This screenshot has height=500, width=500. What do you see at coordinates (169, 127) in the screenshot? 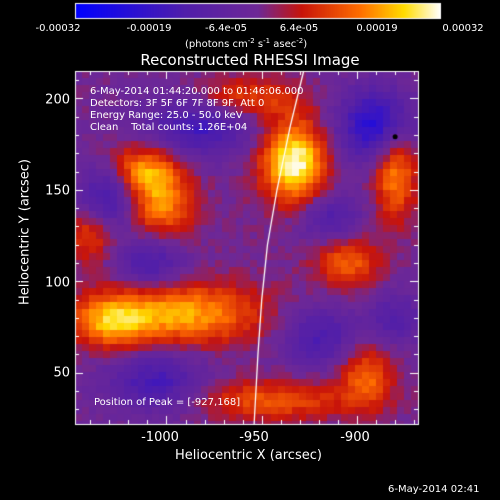
I see `clean-counts-label: Clean Total counts: 1.26E+04` at bounding box center [169, 127].